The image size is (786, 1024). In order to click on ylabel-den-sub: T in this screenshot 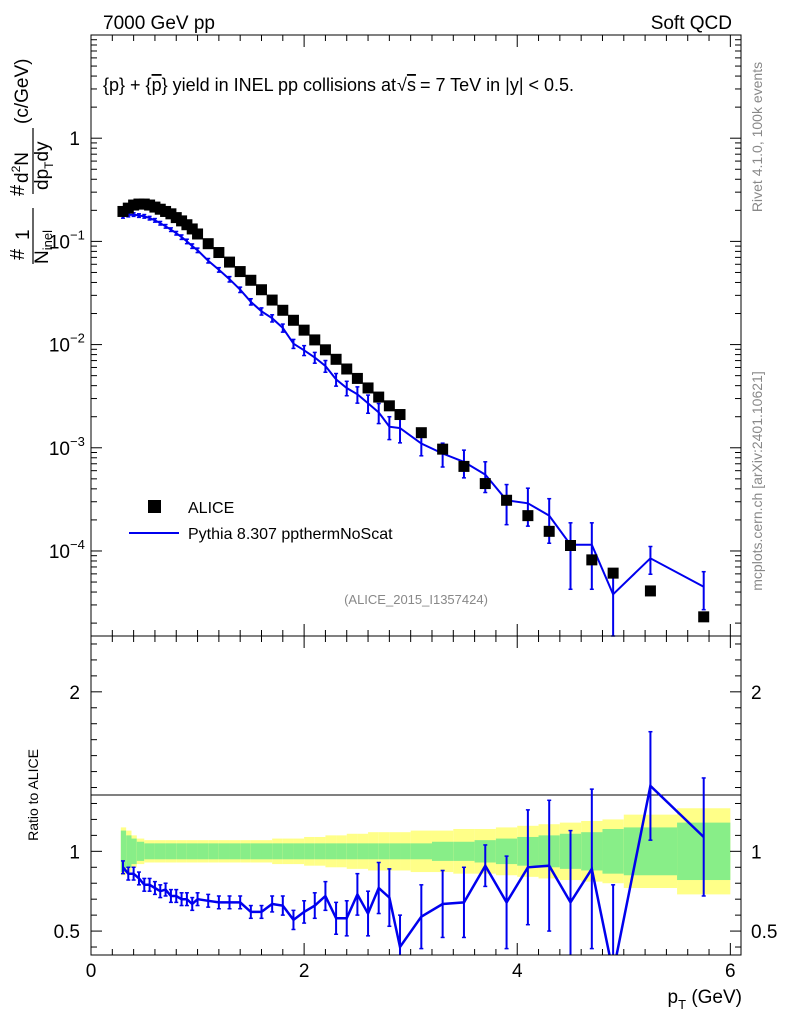, I will do `click(49, 165)`.